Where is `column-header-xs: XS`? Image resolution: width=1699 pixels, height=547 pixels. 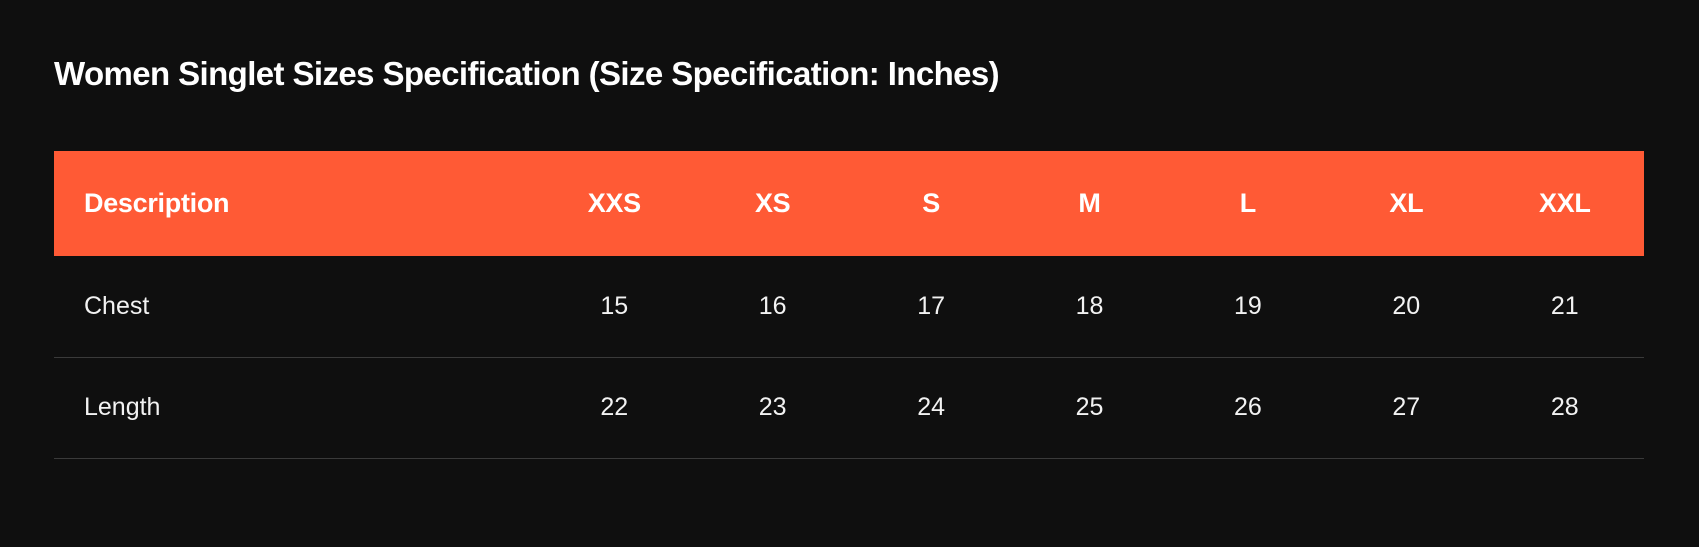
column-header-xs: XS is located at coordinates (772, 203).